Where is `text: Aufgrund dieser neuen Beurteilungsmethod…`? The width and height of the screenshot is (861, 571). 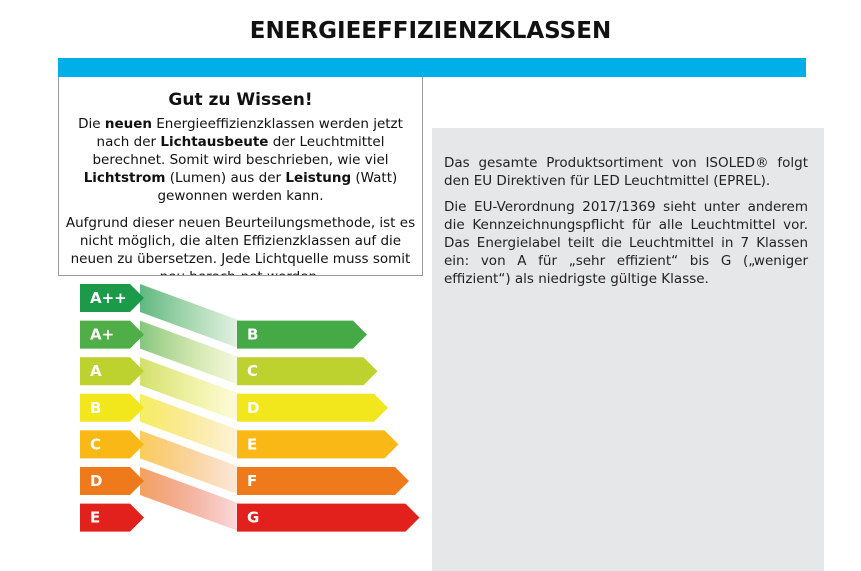 text: Aufgrund dieser neuen Beurteilungsmethod… is located at coordinates (240, 245).